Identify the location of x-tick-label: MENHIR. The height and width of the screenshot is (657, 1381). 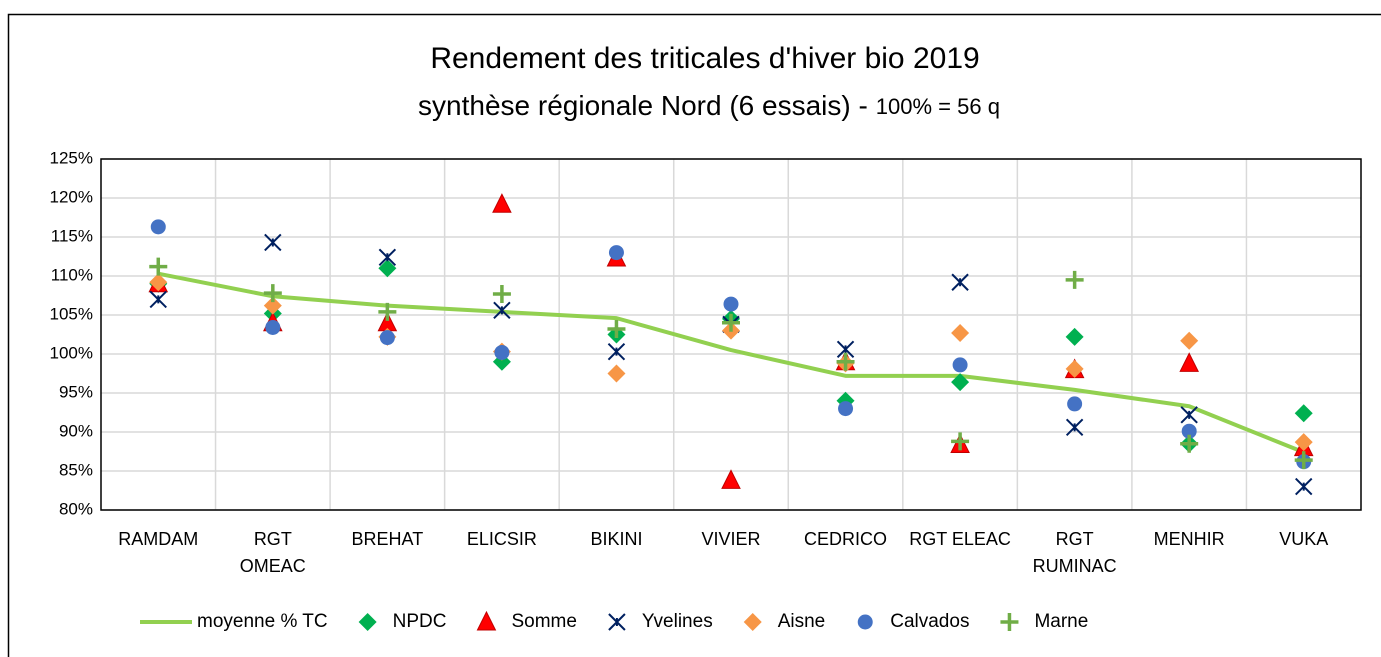
(1189, 539).